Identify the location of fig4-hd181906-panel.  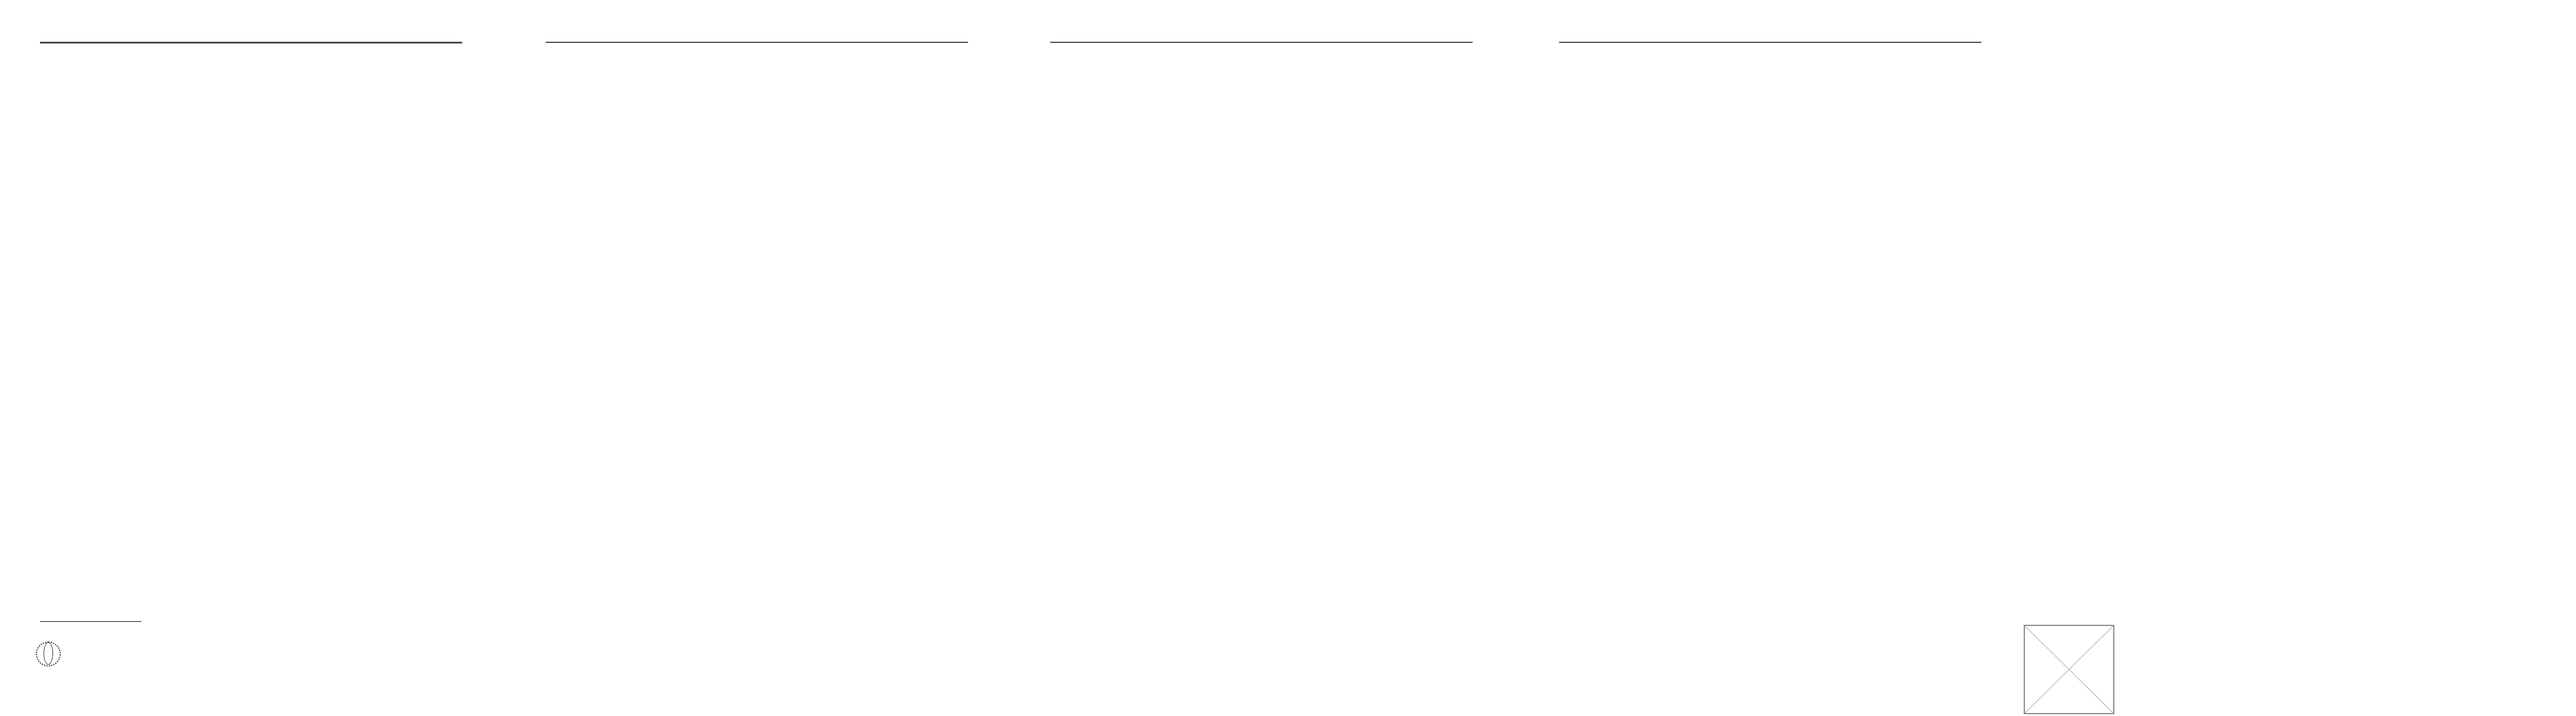
(1148, 193).